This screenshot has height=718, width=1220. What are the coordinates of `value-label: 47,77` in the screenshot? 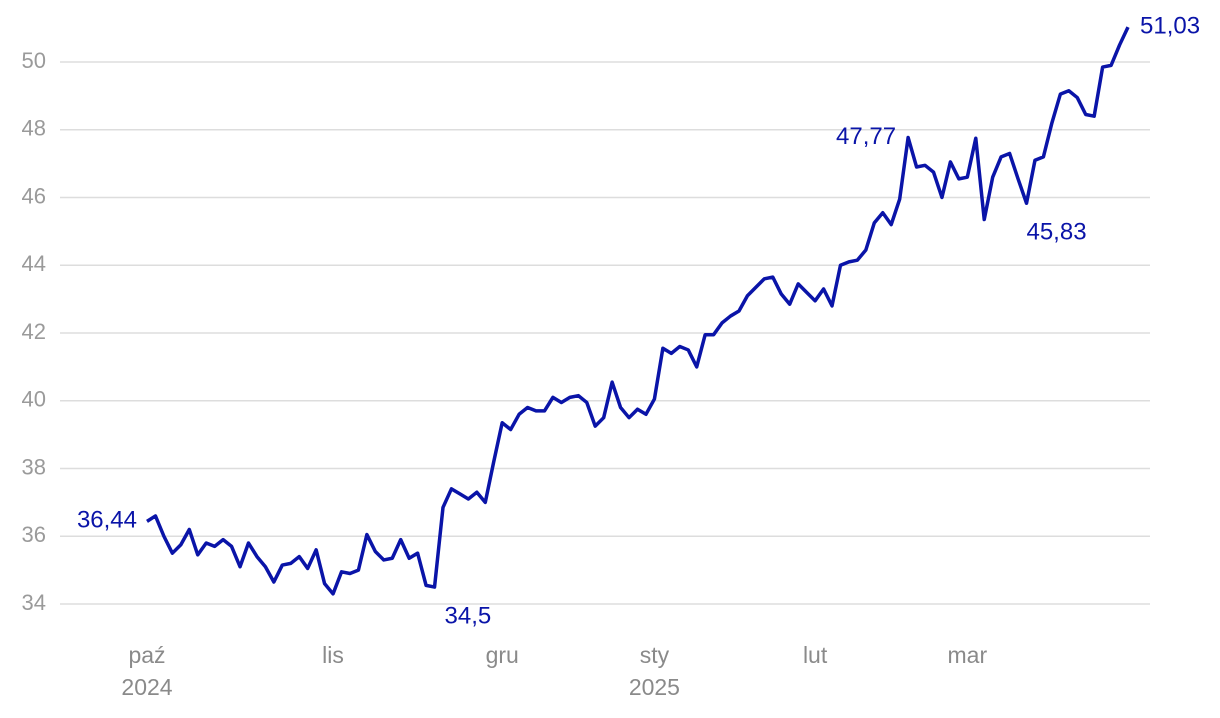 It's located at (866, 136).